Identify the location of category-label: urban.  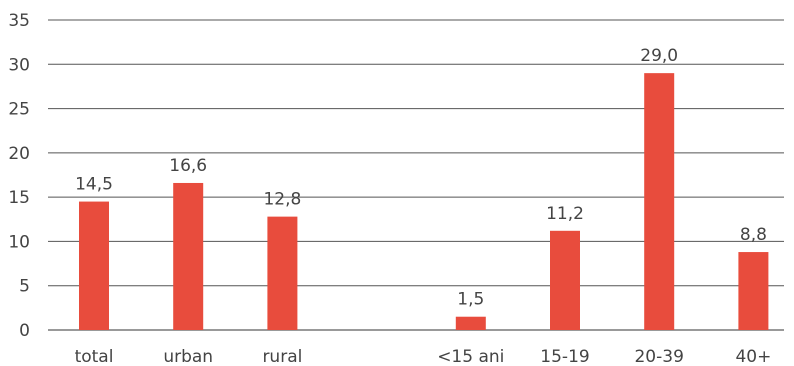
(188, 356).